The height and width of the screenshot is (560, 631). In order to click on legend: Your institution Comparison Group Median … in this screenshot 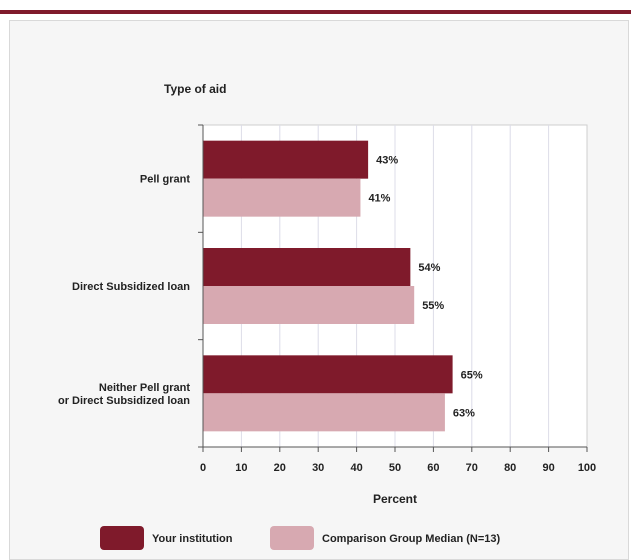, I will do `click(300, 538)`.